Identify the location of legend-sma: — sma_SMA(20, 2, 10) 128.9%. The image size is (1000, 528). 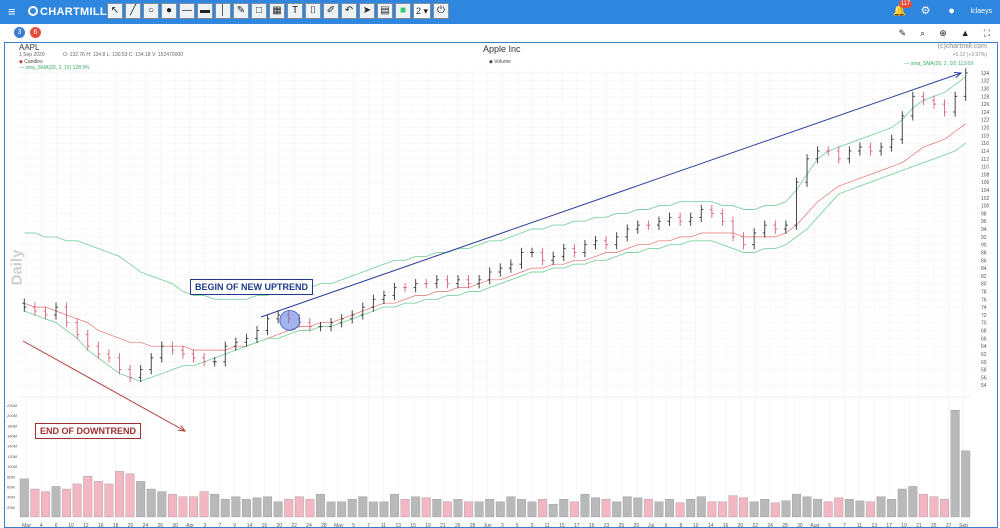
(54, 68).